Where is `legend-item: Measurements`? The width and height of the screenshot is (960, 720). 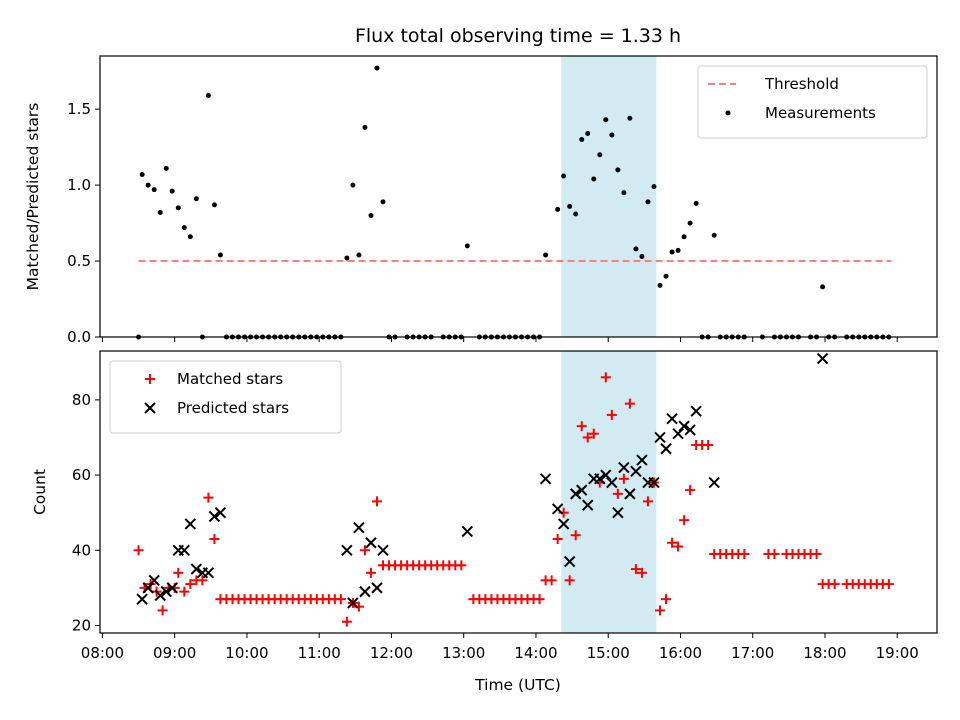 legend-item: Measurements is located at coordinates (800, 113).